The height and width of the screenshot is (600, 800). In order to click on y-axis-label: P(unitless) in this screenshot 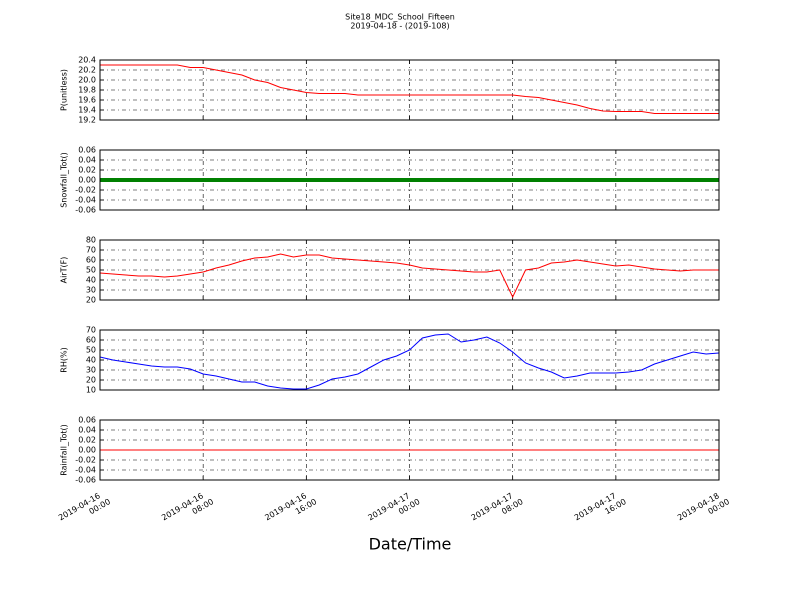, I will do `click(64, 90)`.